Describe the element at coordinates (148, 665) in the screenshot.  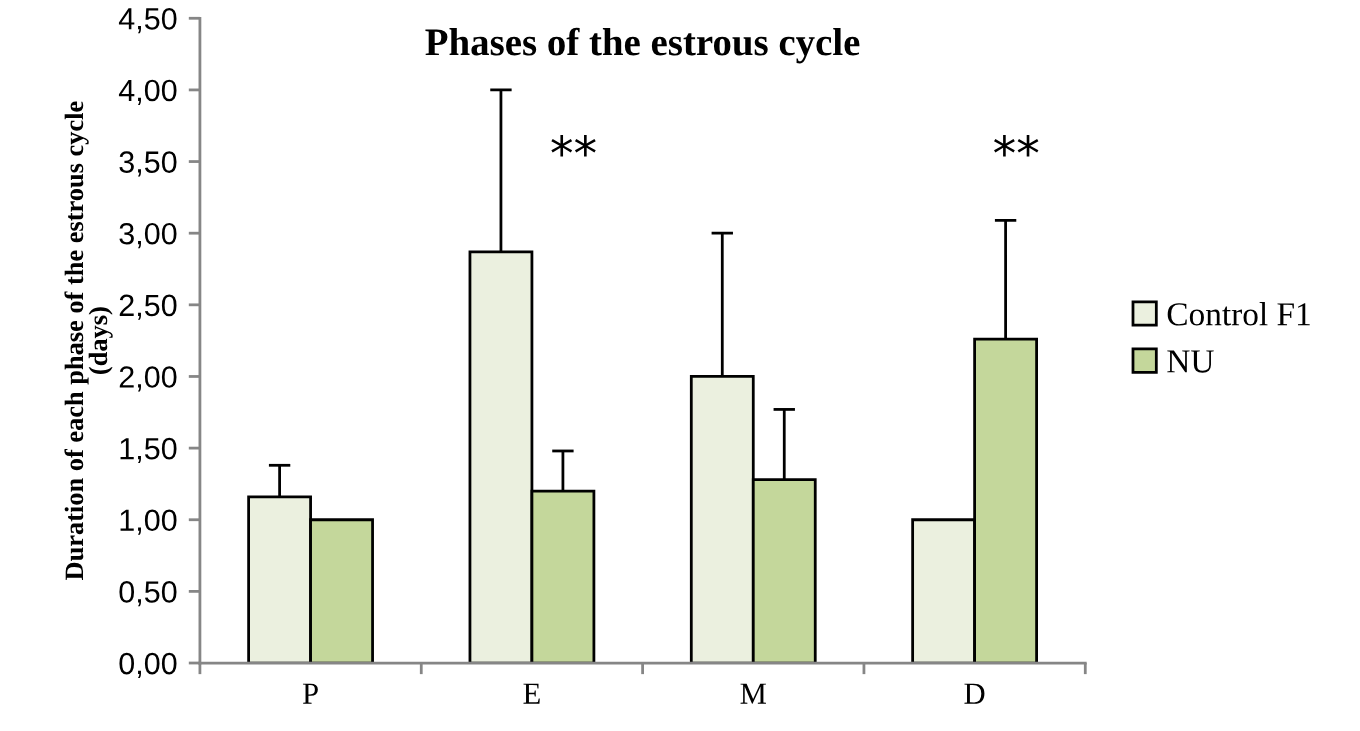
I see `y-tick-label: 0,00` at that location.